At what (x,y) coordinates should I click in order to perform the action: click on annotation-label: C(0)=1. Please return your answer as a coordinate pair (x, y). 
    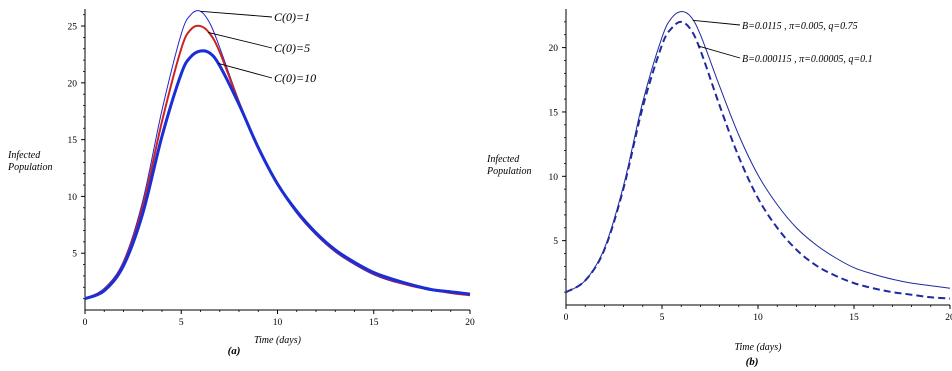
    Looking at the image, I should click on (292, 17).